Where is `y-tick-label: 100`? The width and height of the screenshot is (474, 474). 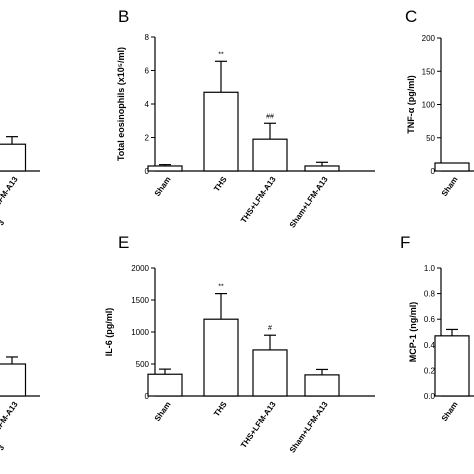 y-tick-label: 100 is located at coordinates (429, 105).